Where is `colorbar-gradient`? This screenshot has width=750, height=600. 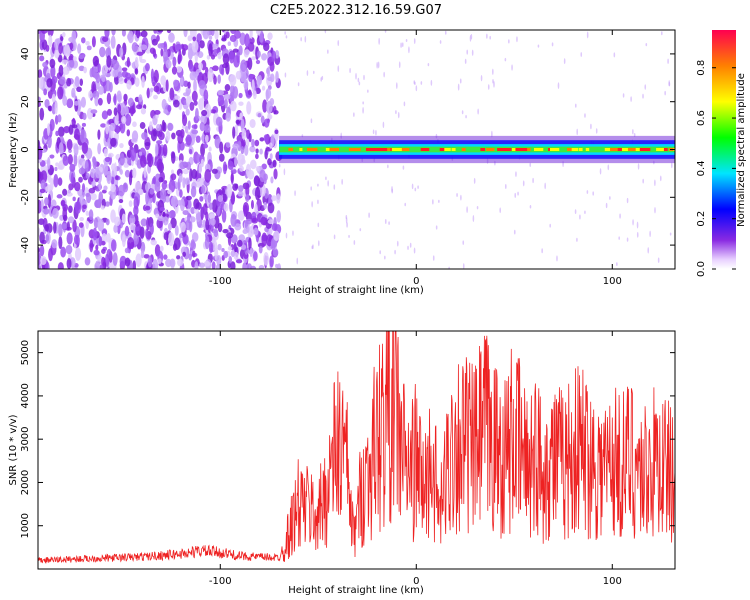 colorbar-gradient is located at coordinates (724, 149).